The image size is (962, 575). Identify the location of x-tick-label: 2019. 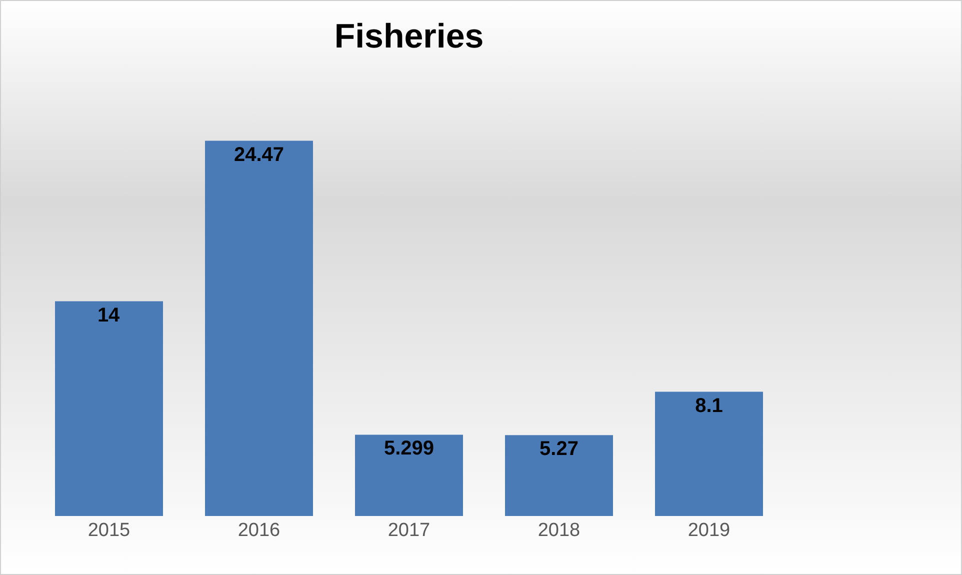
(709, 530).